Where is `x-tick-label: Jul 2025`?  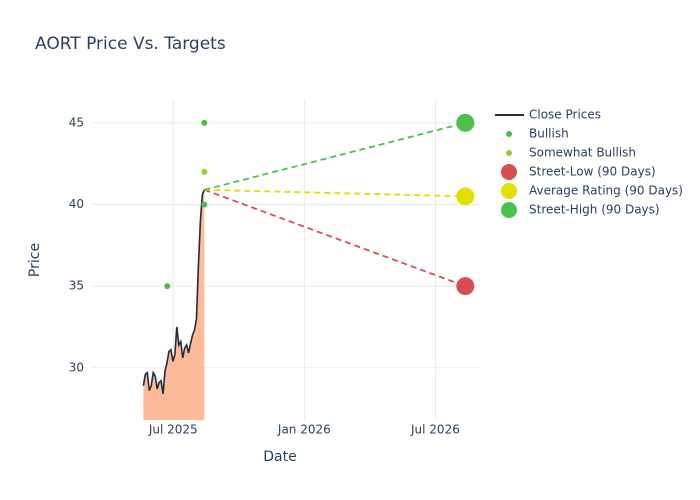
x-tick-label: Jul 2025 is located at coordinates (173, 430).